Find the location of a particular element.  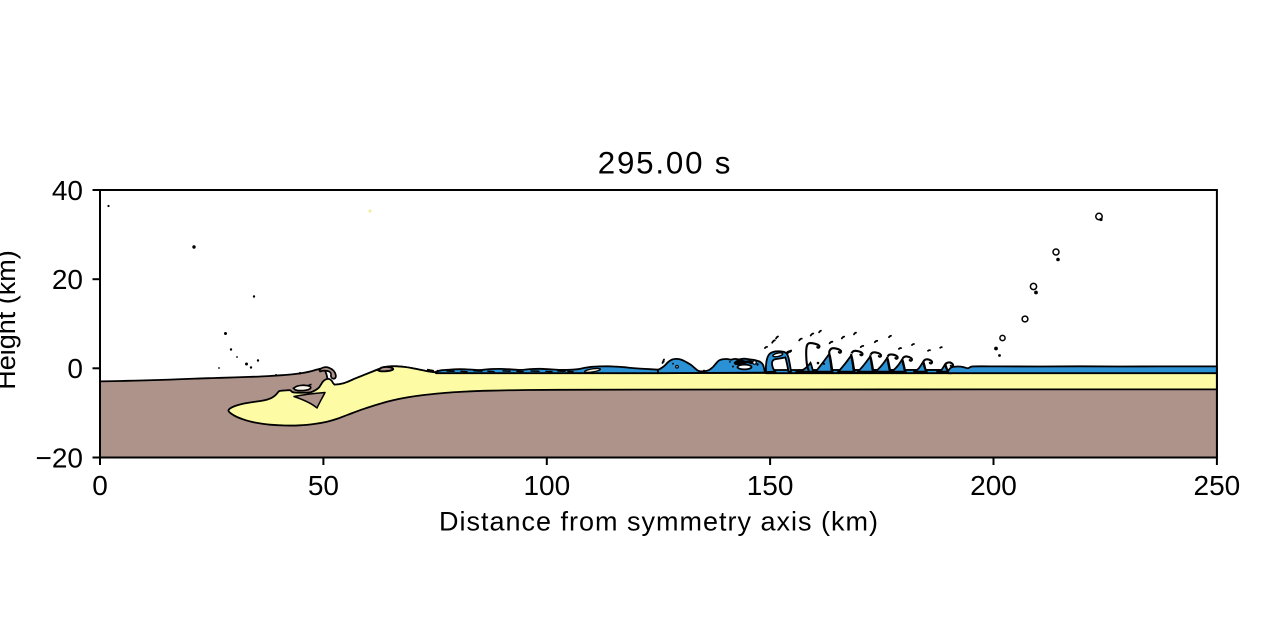

svg-text: 20 is located at coordinates (67, 279).